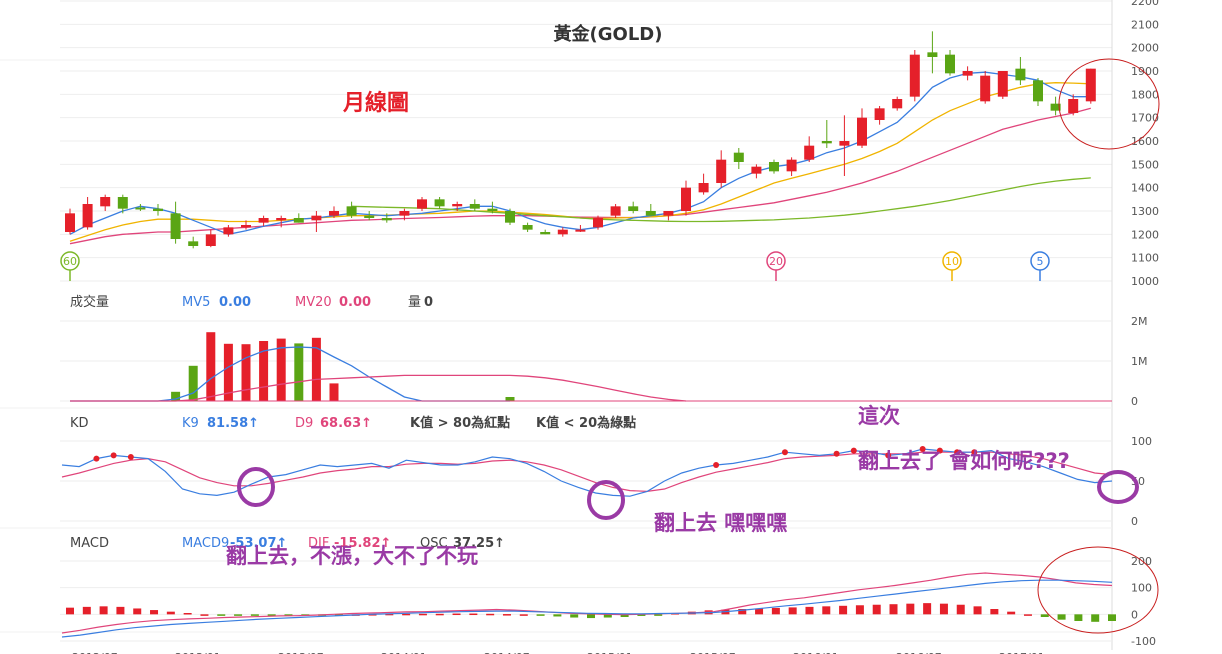  What do you see at coordinates (1145, 164) in the screenshot?
I see `price-tick-label: 1500` at bounding box center [1145, 164].